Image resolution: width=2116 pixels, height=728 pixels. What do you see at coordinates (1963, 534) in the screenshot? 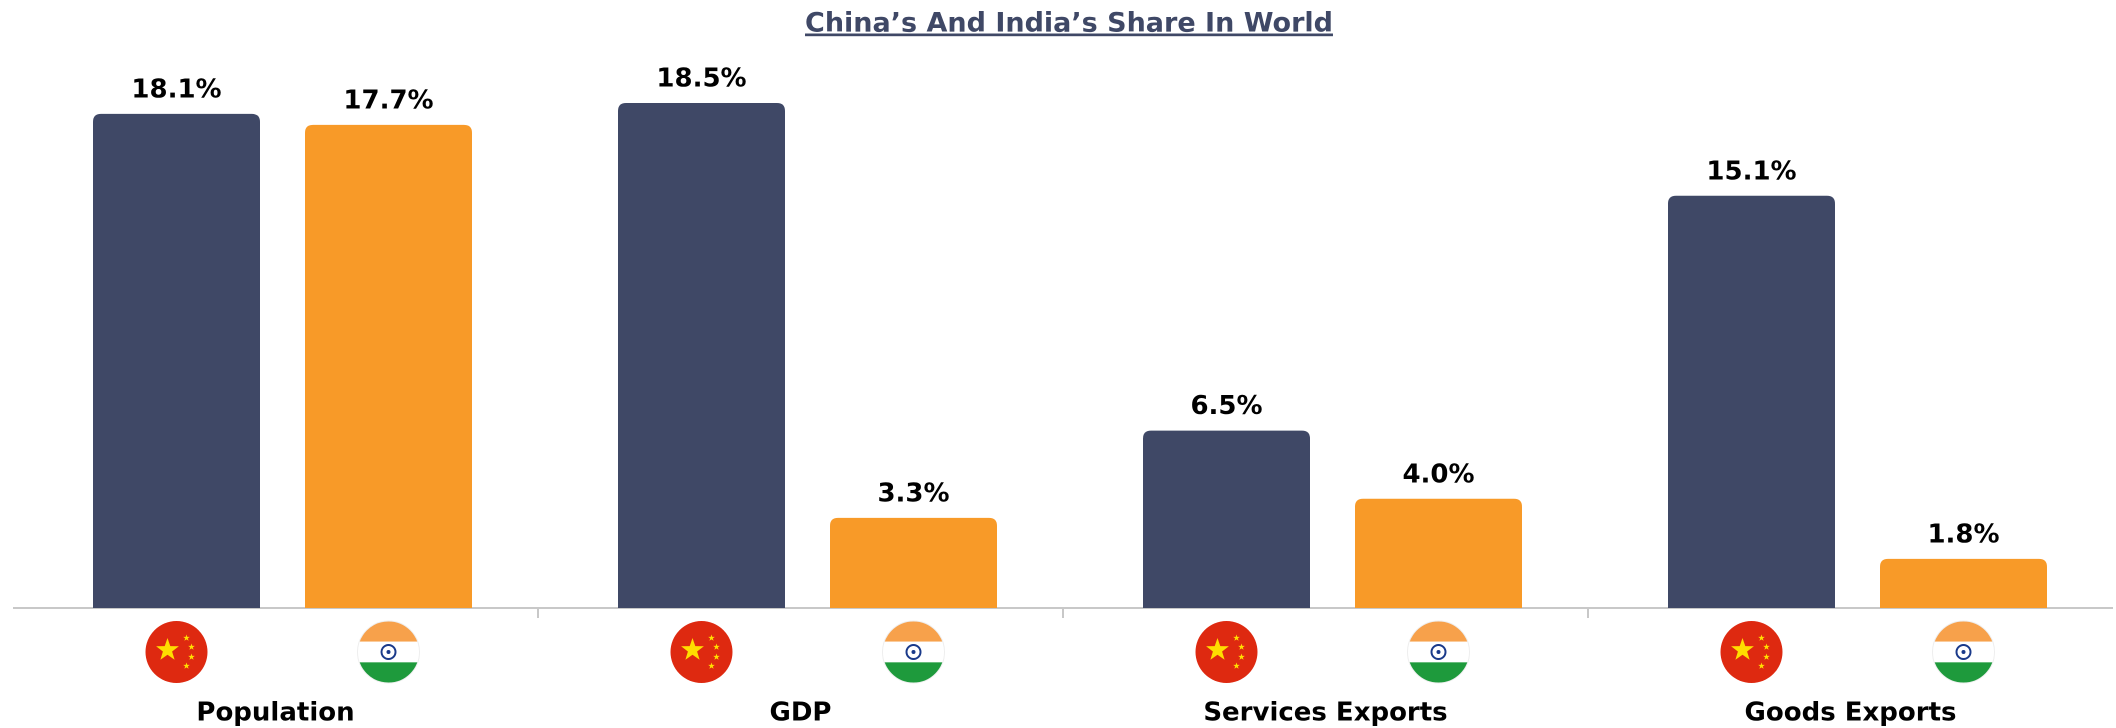
I see `value-label: 1.8%` at bounding box center [1963, 534].